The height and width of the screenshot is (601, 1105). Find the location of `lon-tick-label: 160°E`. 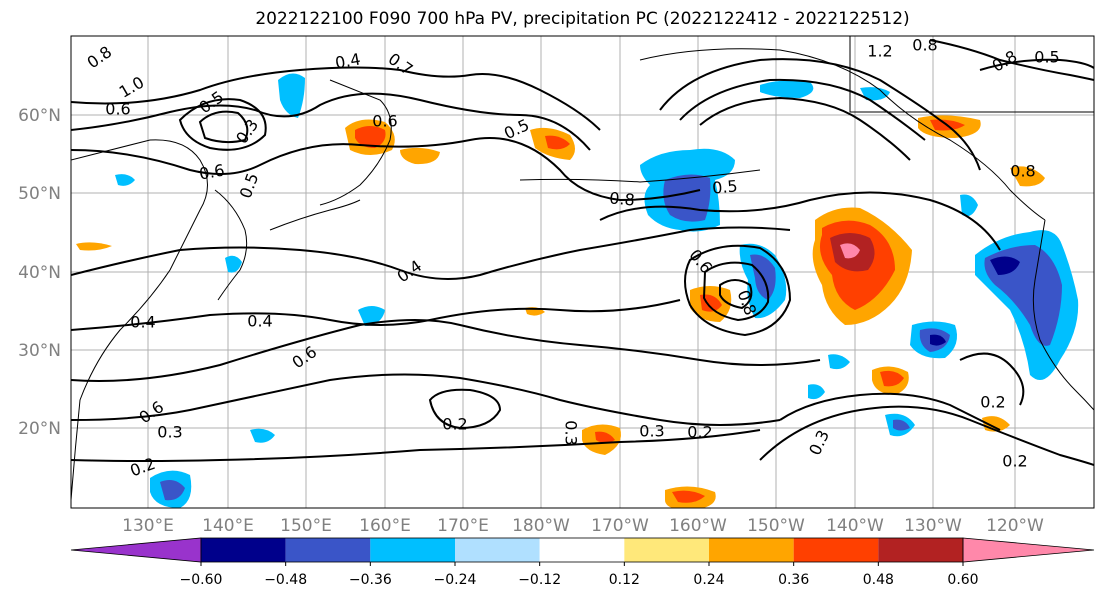

lon-tick-label: 160°E is located at coordinates (385, 526).